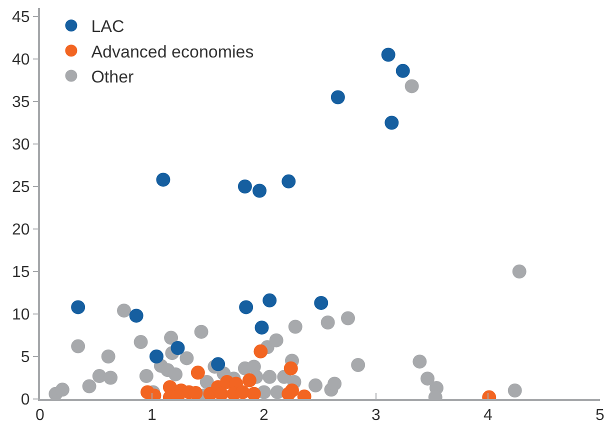 The width and height of the screenshot is (613, 432). What do you see at coordinates (21, 17) in the screenshot?
I see `y-tick-label: 45` at bounding box center [21, 17].